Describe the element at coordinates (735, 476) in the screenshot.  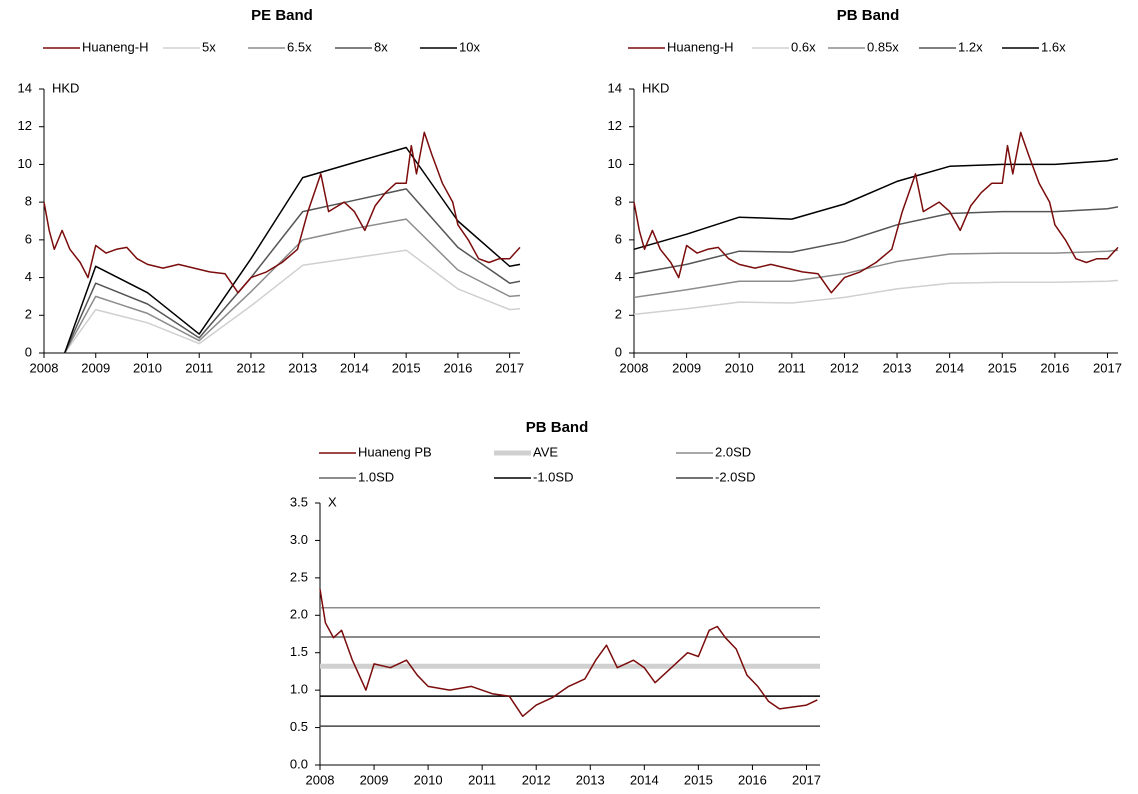
I see `legend-label: -2.0SD` at that location.